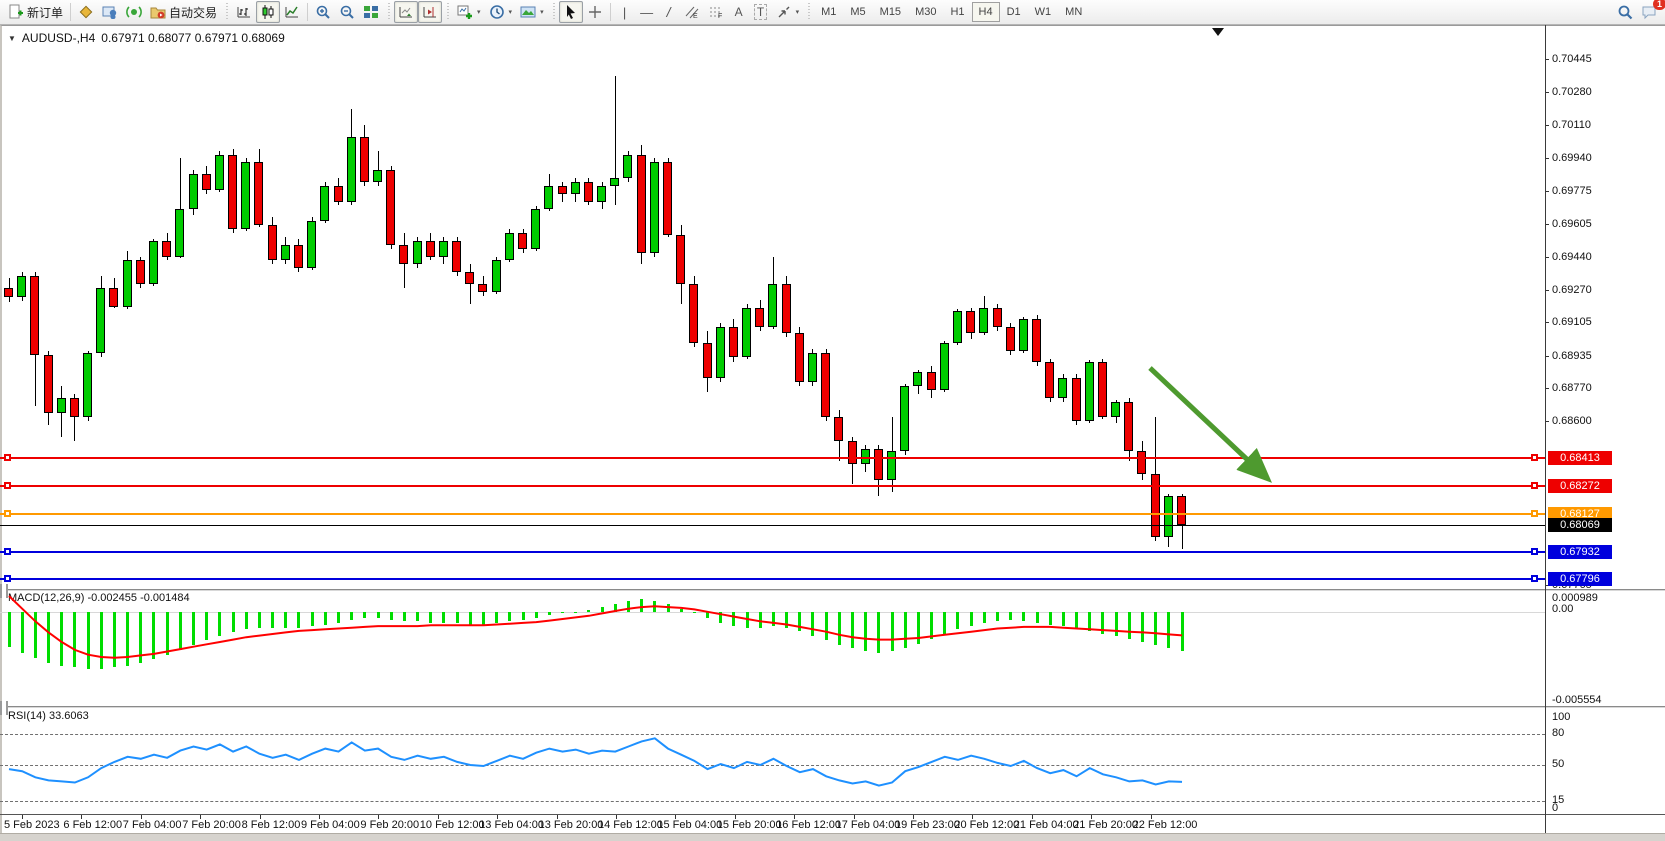 Image resolution: width=1665 pixels, height=841 pixels. I want to click on fibonacci-tool-button: F, so click(716, 12).